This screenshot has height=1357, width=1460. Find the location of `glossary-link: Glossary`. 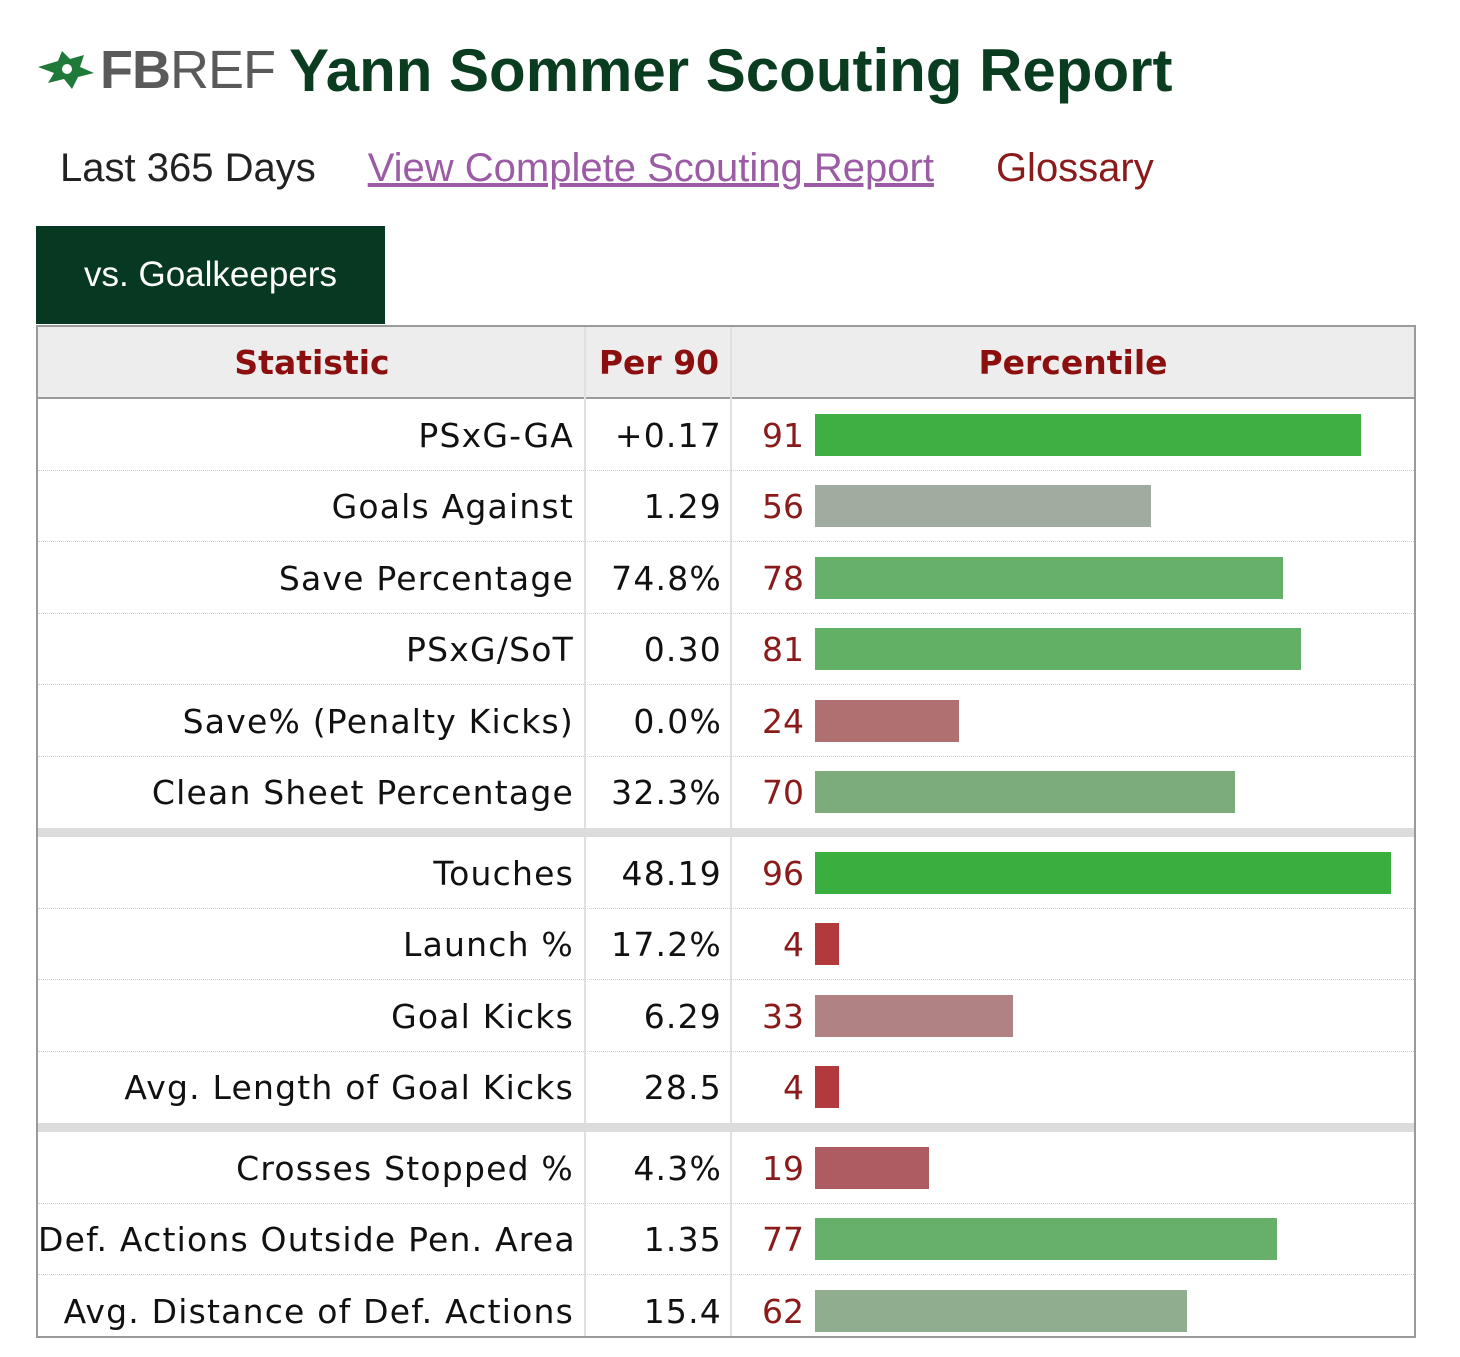

glossary-link: Glossary is located at coordinates (1074, 167).